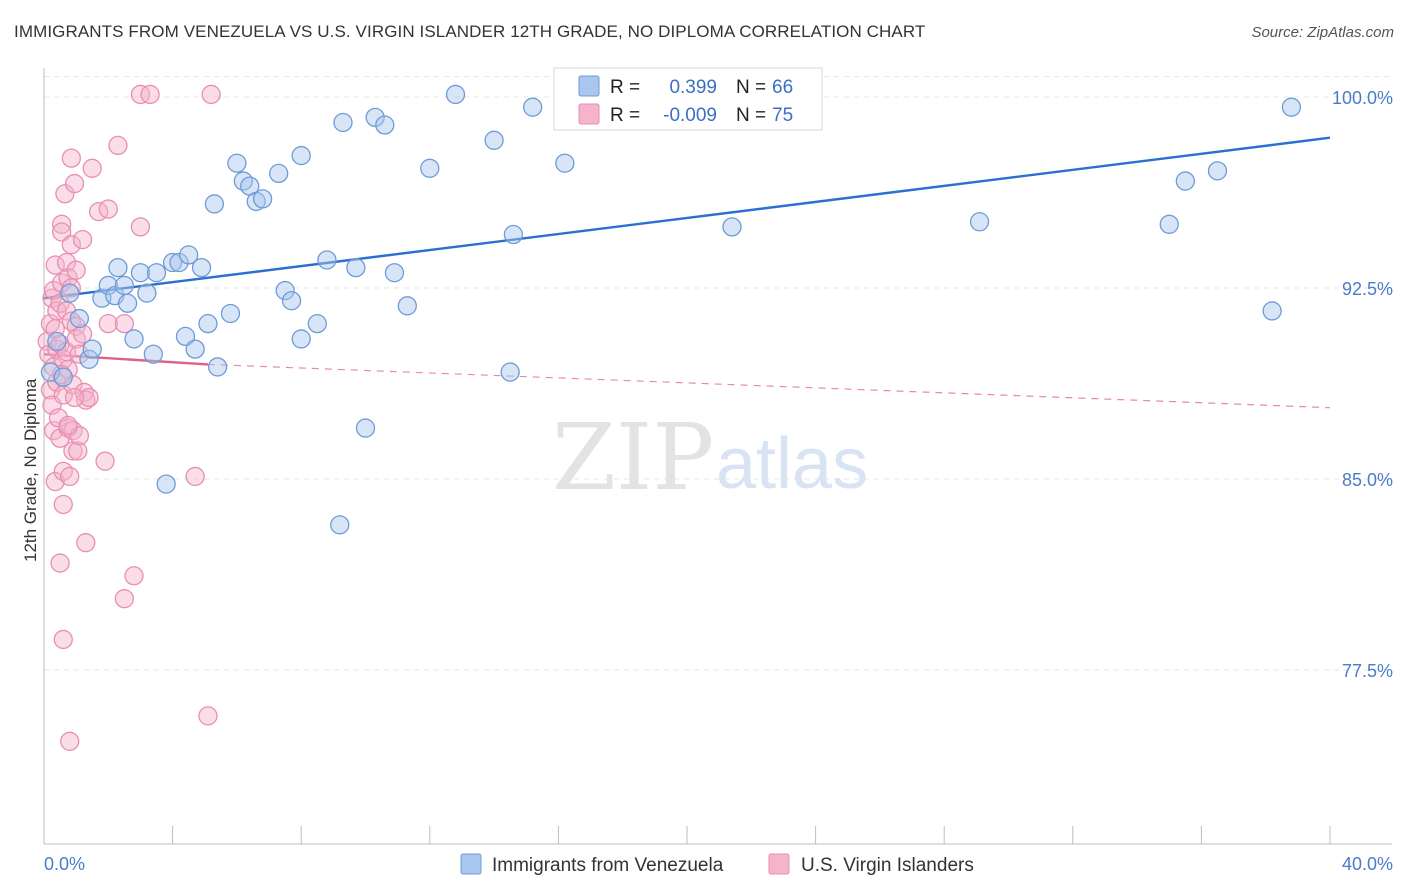 This screenshot has height=892, width=1406. I want to click on trend-line-virgin-islanders, so click(769, 386).